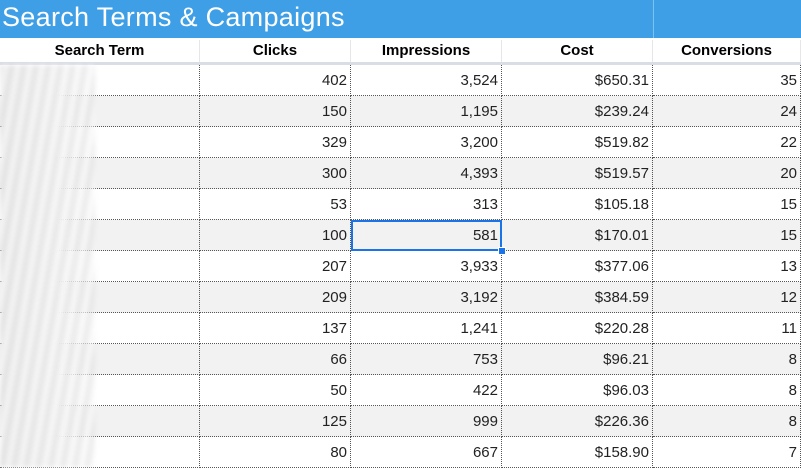 Image resolution: width=801 pixels, height=468 pixels. Describe the element at coordinates (426, 421) in the screenshot. I see `cell-impressions: 999` at that location.